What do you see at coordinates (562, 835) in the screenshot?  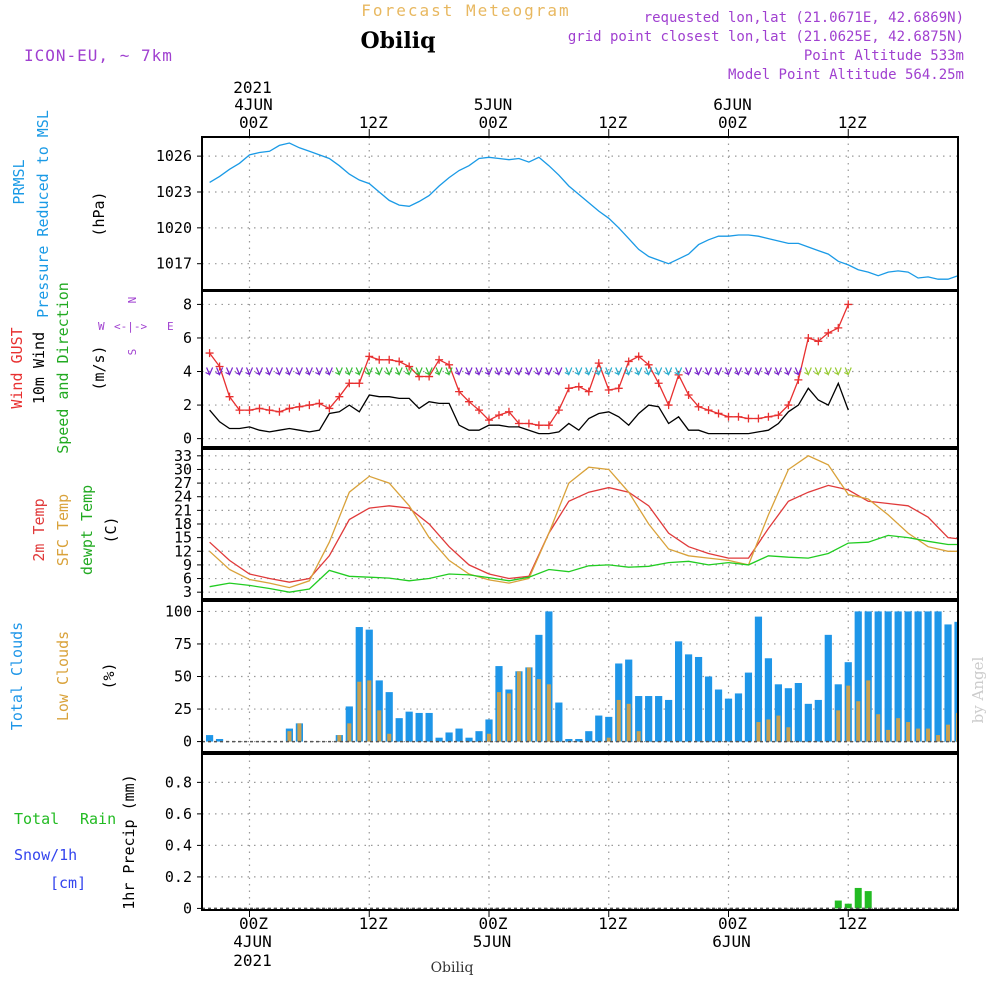 I see `precip-panel: 0 0.2 0.4 0.6 0.8` at bounding box center [562, 835].